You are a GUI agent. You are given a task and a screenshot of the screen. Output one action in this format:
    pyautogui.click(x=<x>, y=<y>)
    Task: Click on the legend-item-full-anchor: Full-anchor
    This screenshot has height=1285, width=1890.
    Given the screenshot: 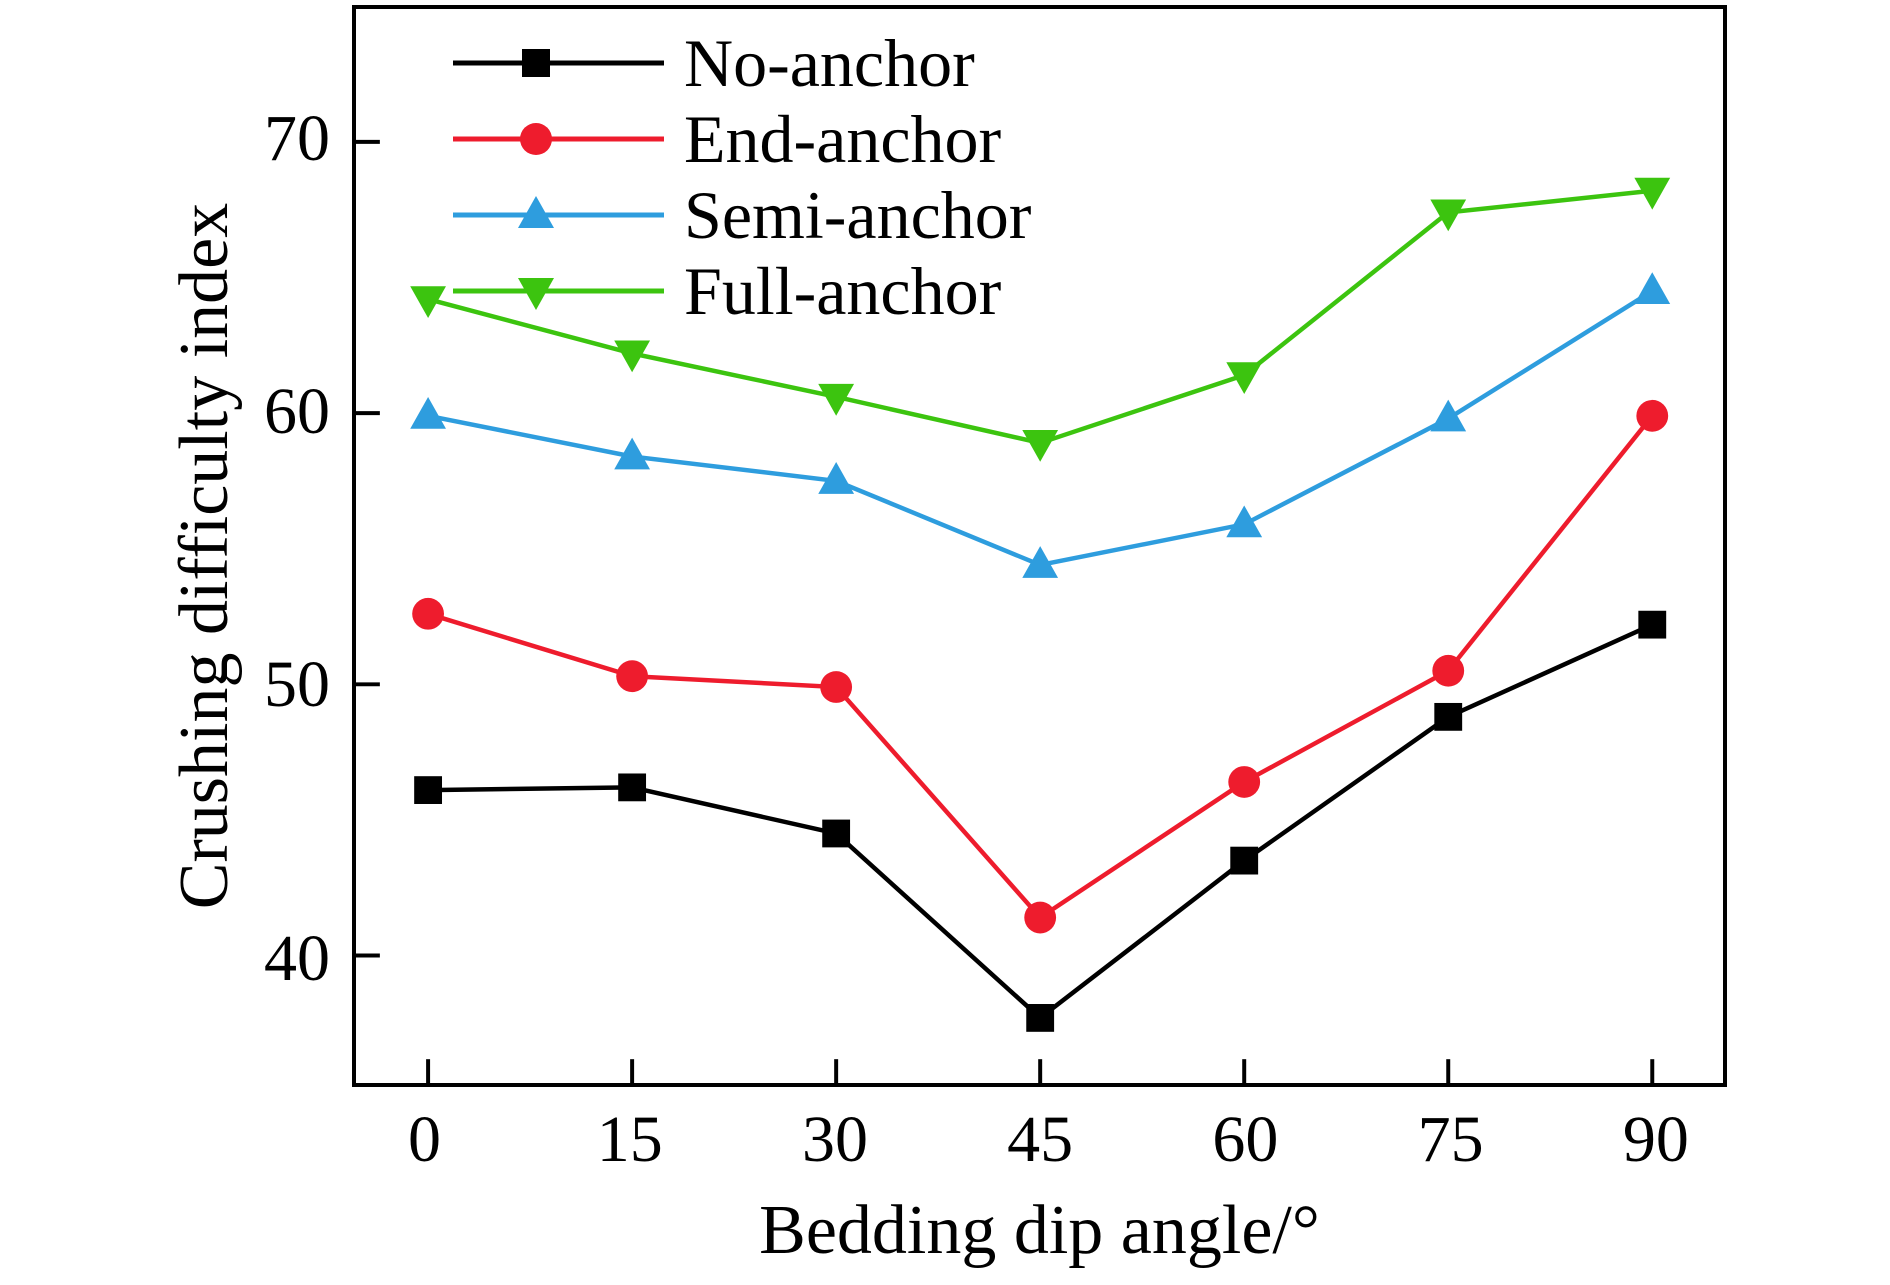 What is the action you would take?
    pyautogui.click(x=741, y=291)
    